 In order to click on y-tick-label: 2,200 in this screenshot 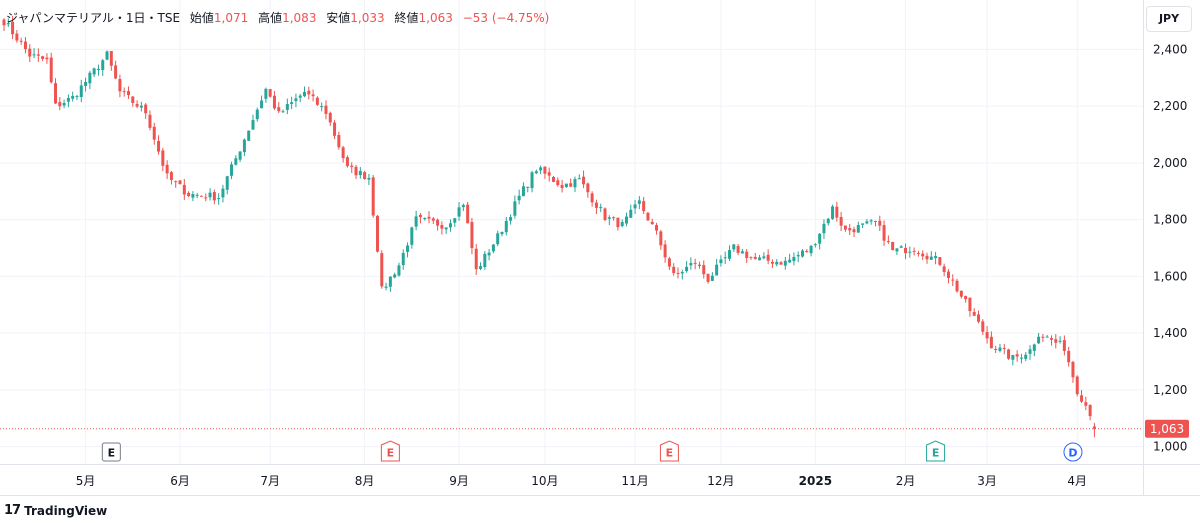, I will do `click(1170, 106)`.